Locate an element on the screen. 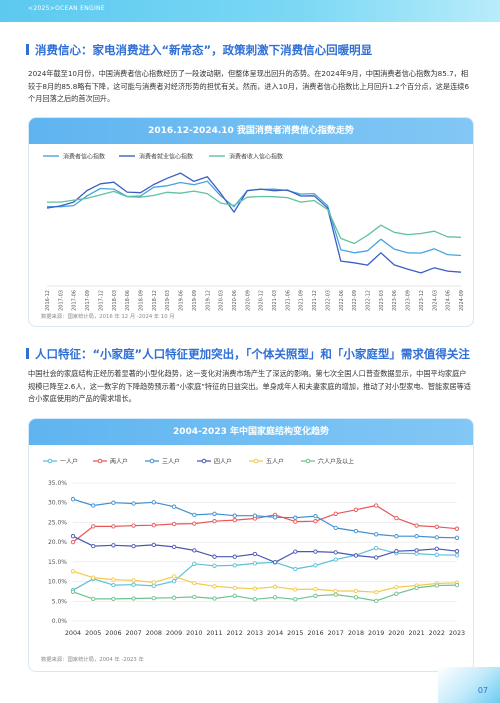 The image size is (500, 703). x-tick-label: 2017-06 is located at coordinates (75, 300).